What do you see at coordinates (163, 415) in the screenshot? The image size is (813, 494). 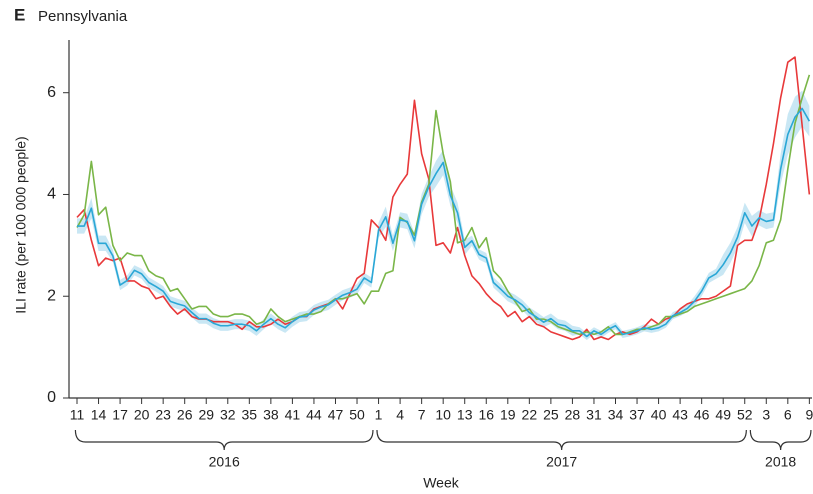 I see `x-tick-label: 23` at bounding box center [163, 415].